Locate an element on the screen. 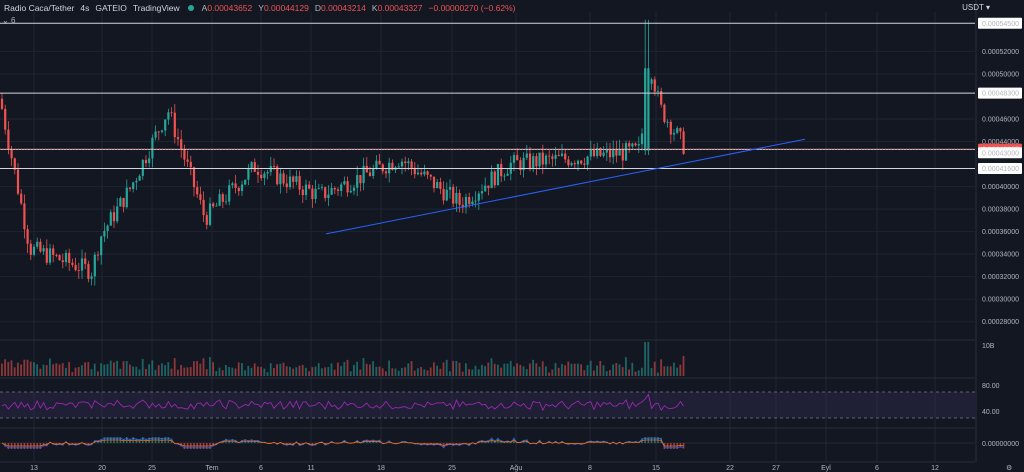 The height and width of the screenshot is (472, 1024). rsi-band is located at coordinates (487, 405).